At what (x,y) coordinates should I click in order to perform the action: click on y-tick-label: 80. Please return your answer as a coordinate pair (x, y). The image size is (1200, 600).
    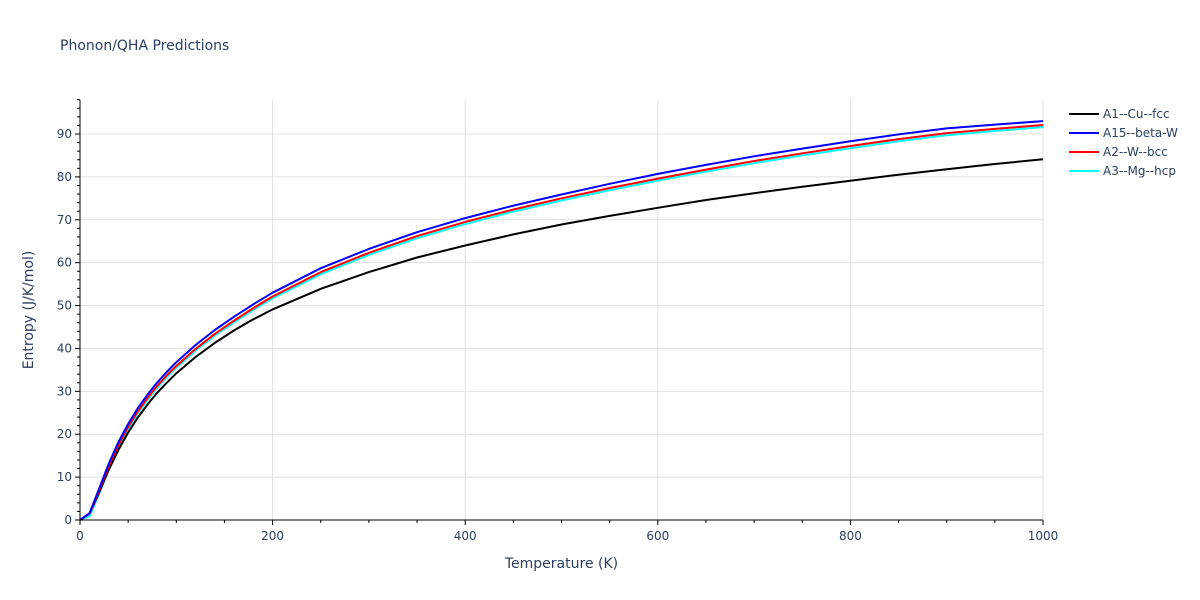
    Looking at the image, I should click on (64, 177).